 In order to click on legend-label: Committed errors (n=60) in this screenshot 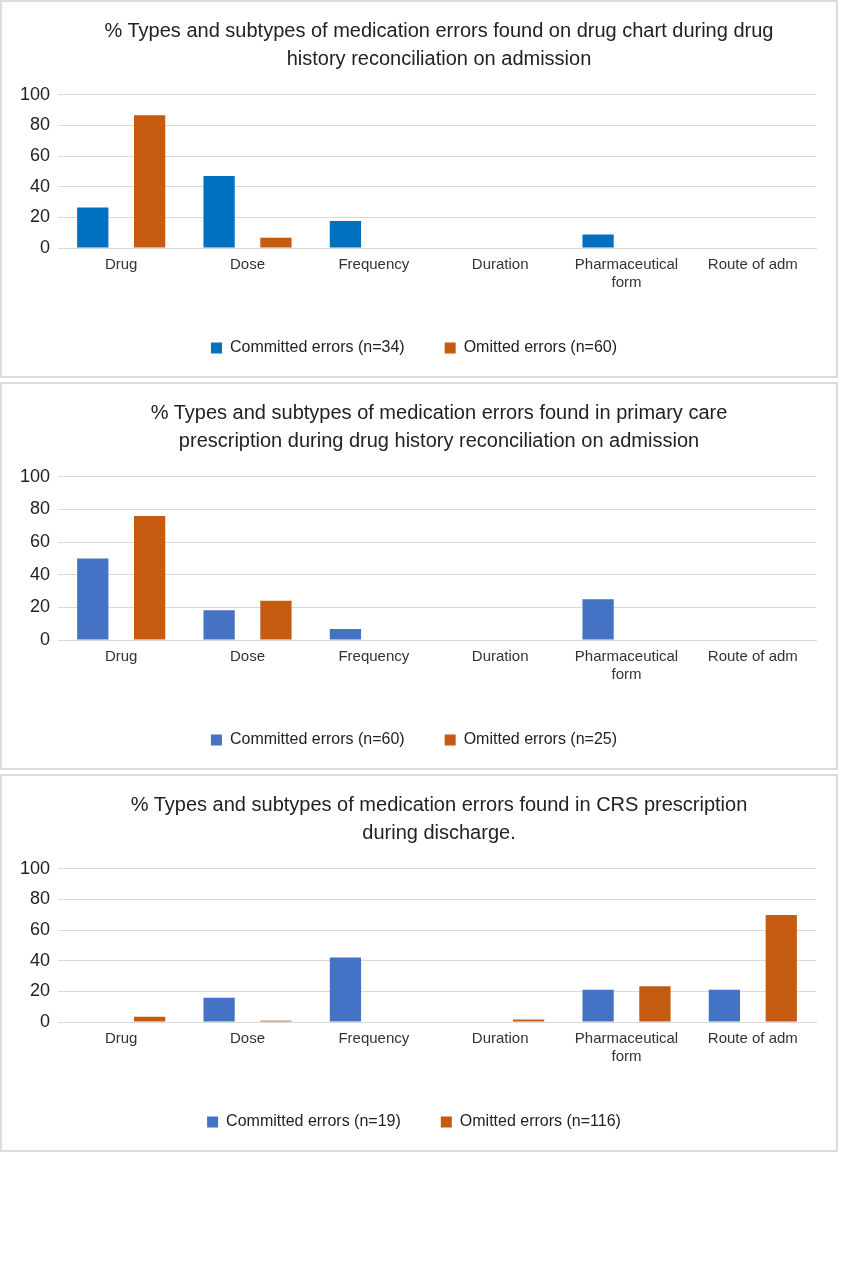, I will do `click(317, 739)`.